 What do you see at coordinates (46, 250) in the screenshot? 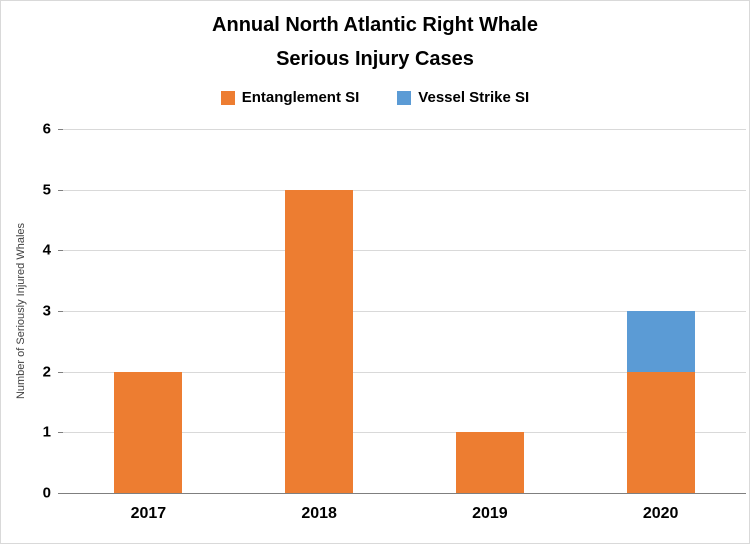
I see `y-tick-label-4: 4` at bounding box center [46, 250].